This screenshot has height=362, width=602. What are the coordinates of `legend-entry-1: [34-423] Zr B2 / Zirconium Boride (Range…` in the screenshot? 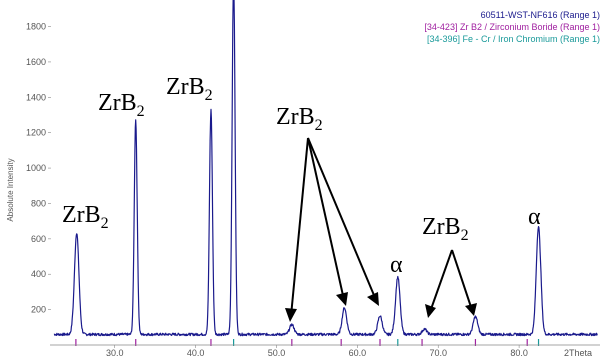 It's located at (512, 27).